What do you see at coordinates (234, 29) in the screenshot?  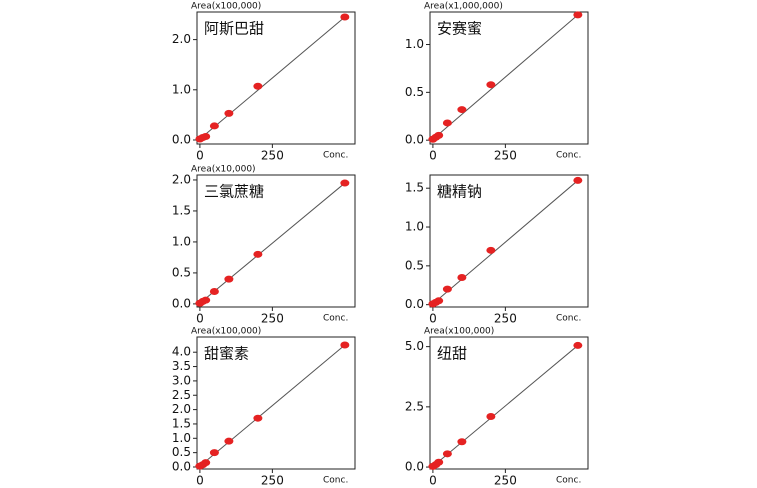 I see `chart-title: 阿斯巴甜` at bounding box center [234, 29].